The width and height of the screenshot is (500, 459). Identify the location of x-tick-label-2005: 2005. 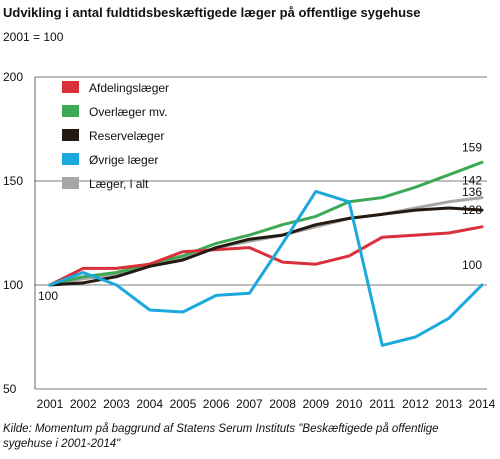
(183, 404).